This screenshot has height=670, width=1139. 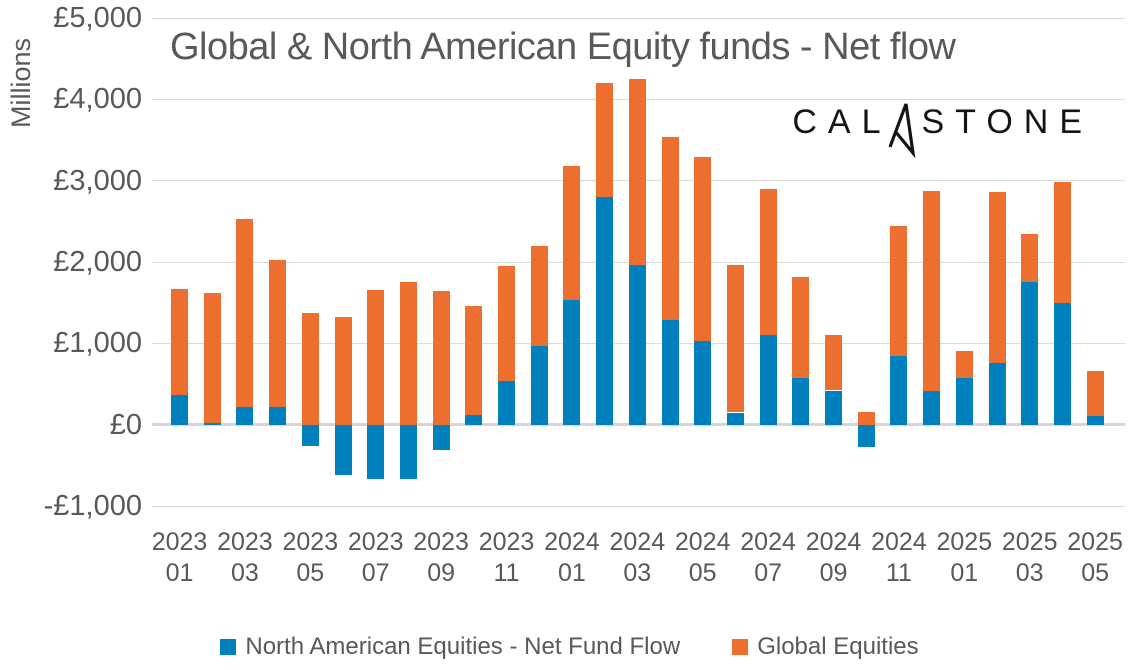 I want to click on y-tick-label: £1,000, so click(x=97, y=343).